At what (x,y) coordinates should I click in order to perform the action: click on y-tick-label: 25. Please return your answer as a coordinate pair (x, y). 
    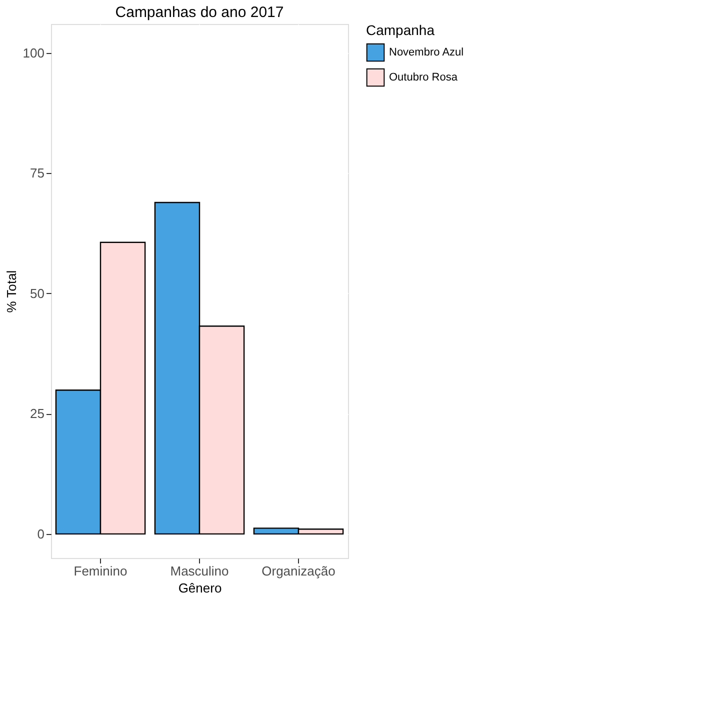
    Looking at the image, I should click on (37, 414).